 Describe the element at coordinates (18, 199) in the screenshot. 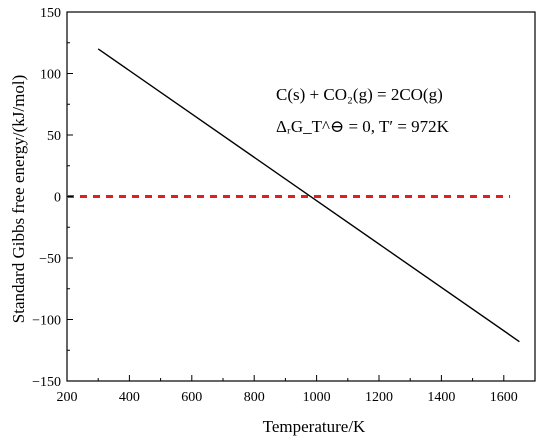

I see `y-axis-title: Standard Gibbs free energy/(kJ/mol)` at that location.